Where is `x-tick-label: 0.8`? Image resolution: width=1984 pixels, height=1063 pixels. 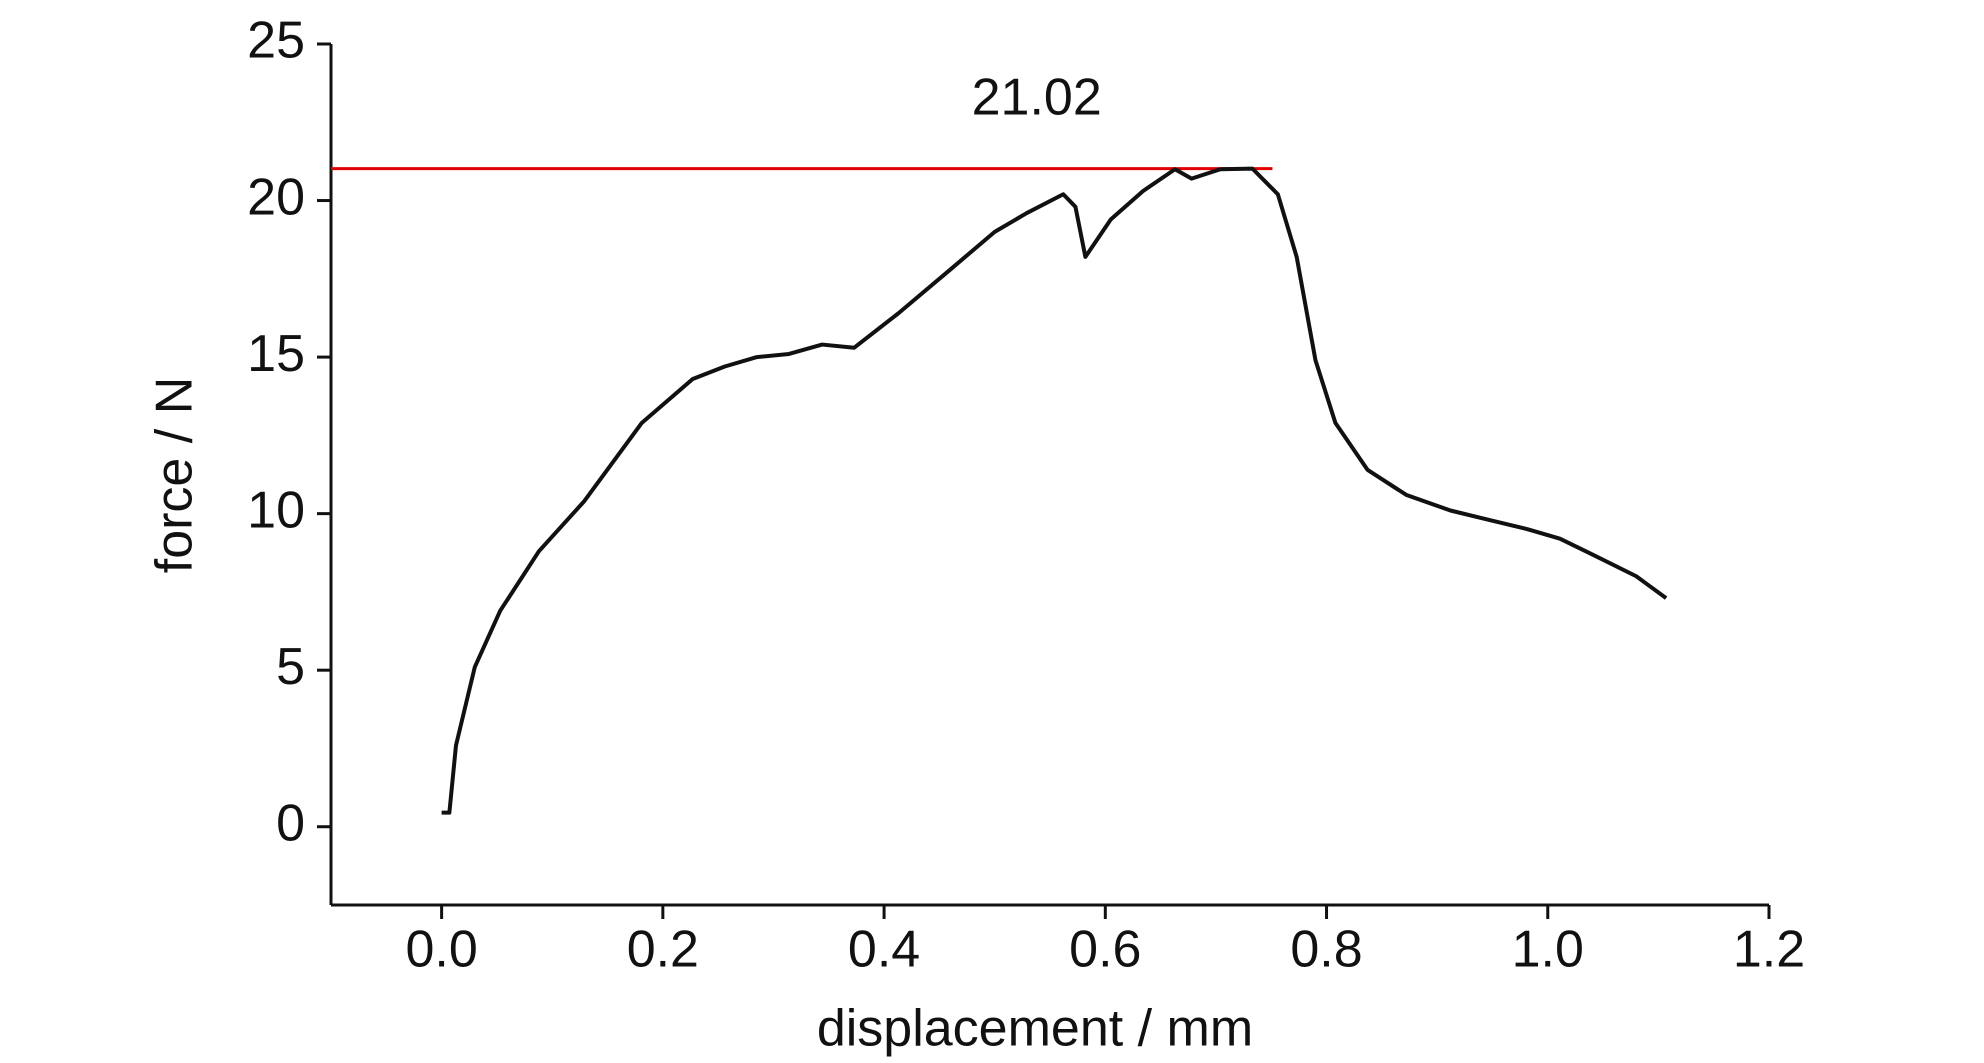 x-tick-label: 0.8 is located at coordinates (1326, 950).